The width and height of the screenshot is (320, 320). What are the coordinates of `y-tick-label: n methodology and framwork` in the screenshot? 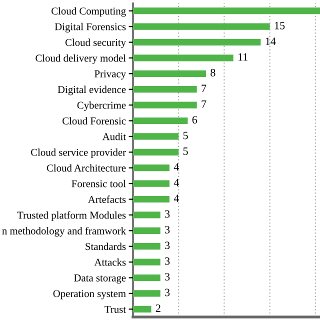 It's located at (64, 231).